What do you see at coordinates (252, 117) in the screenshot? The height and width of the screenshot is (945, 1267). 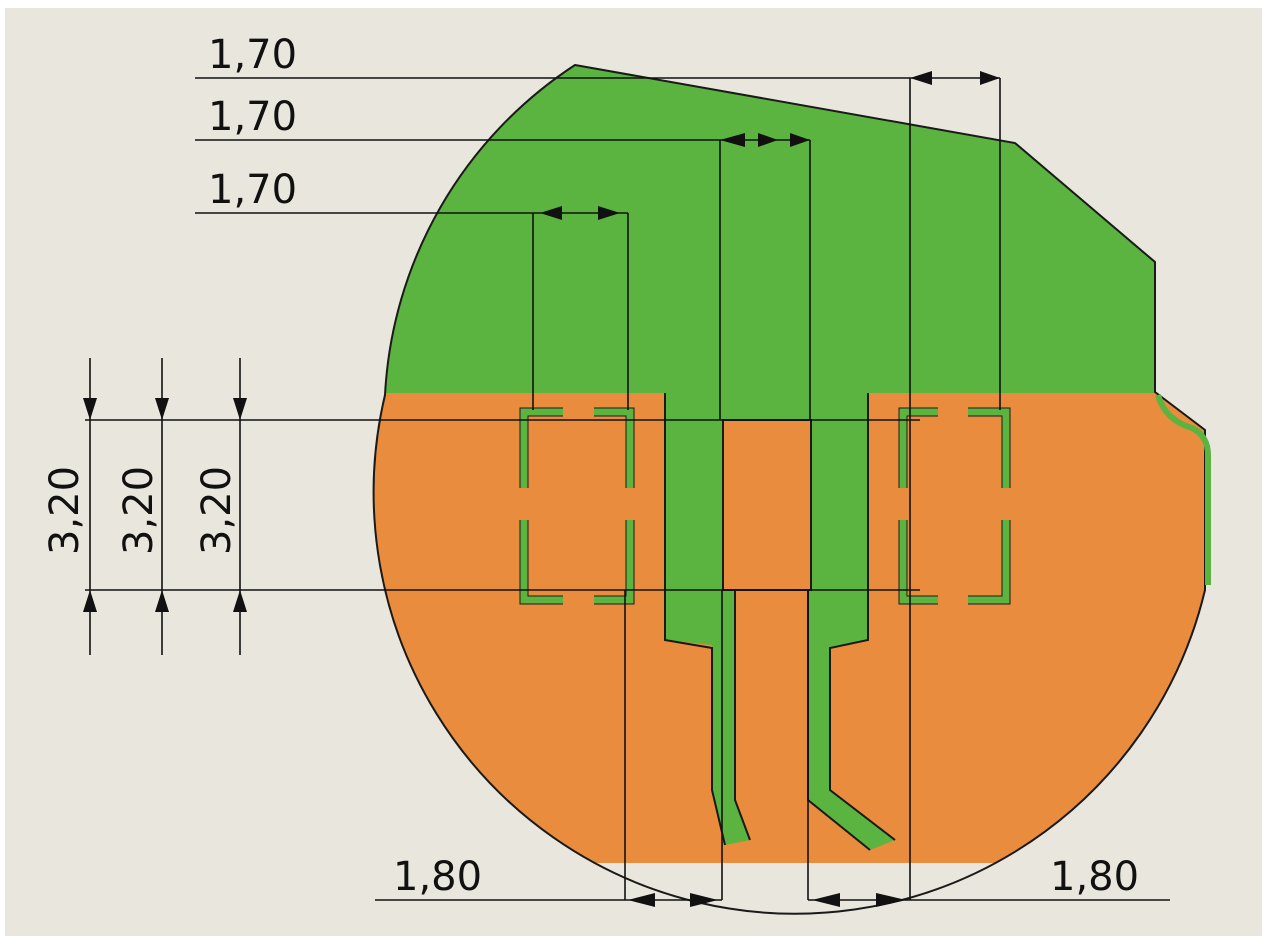 I see `dim-top-2: 1,70` at bounding box center [252, 117].